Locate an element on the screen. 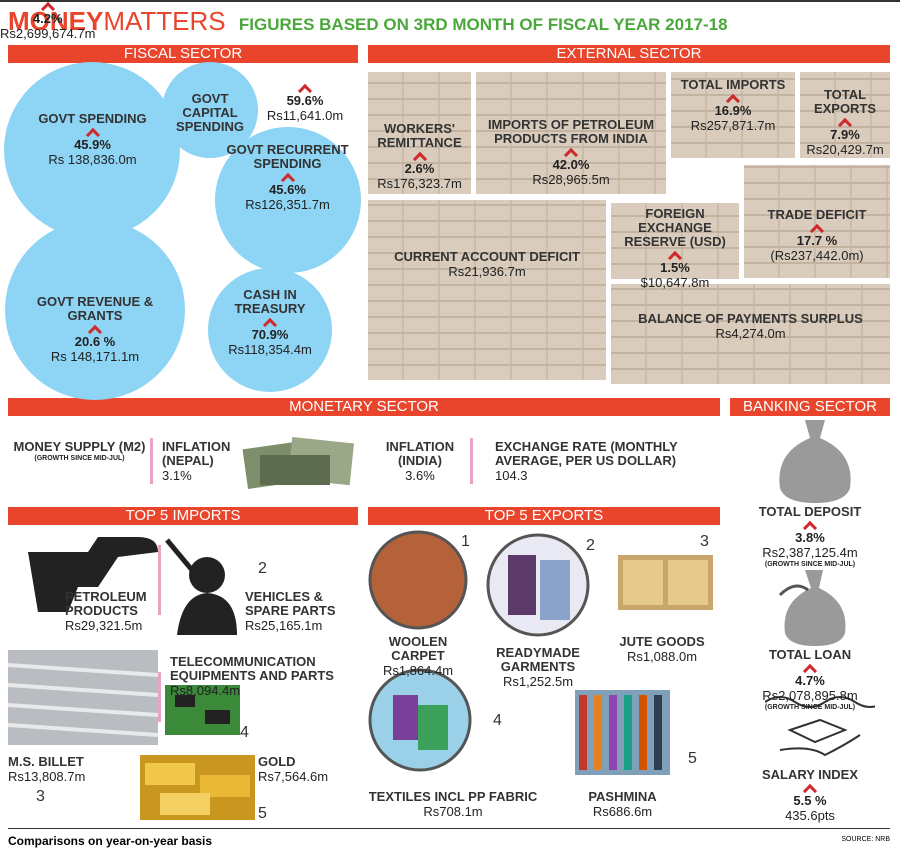 Image resolution: width=900 pixels, height=856 pixels. export-images is located at coordinates (540, 652).